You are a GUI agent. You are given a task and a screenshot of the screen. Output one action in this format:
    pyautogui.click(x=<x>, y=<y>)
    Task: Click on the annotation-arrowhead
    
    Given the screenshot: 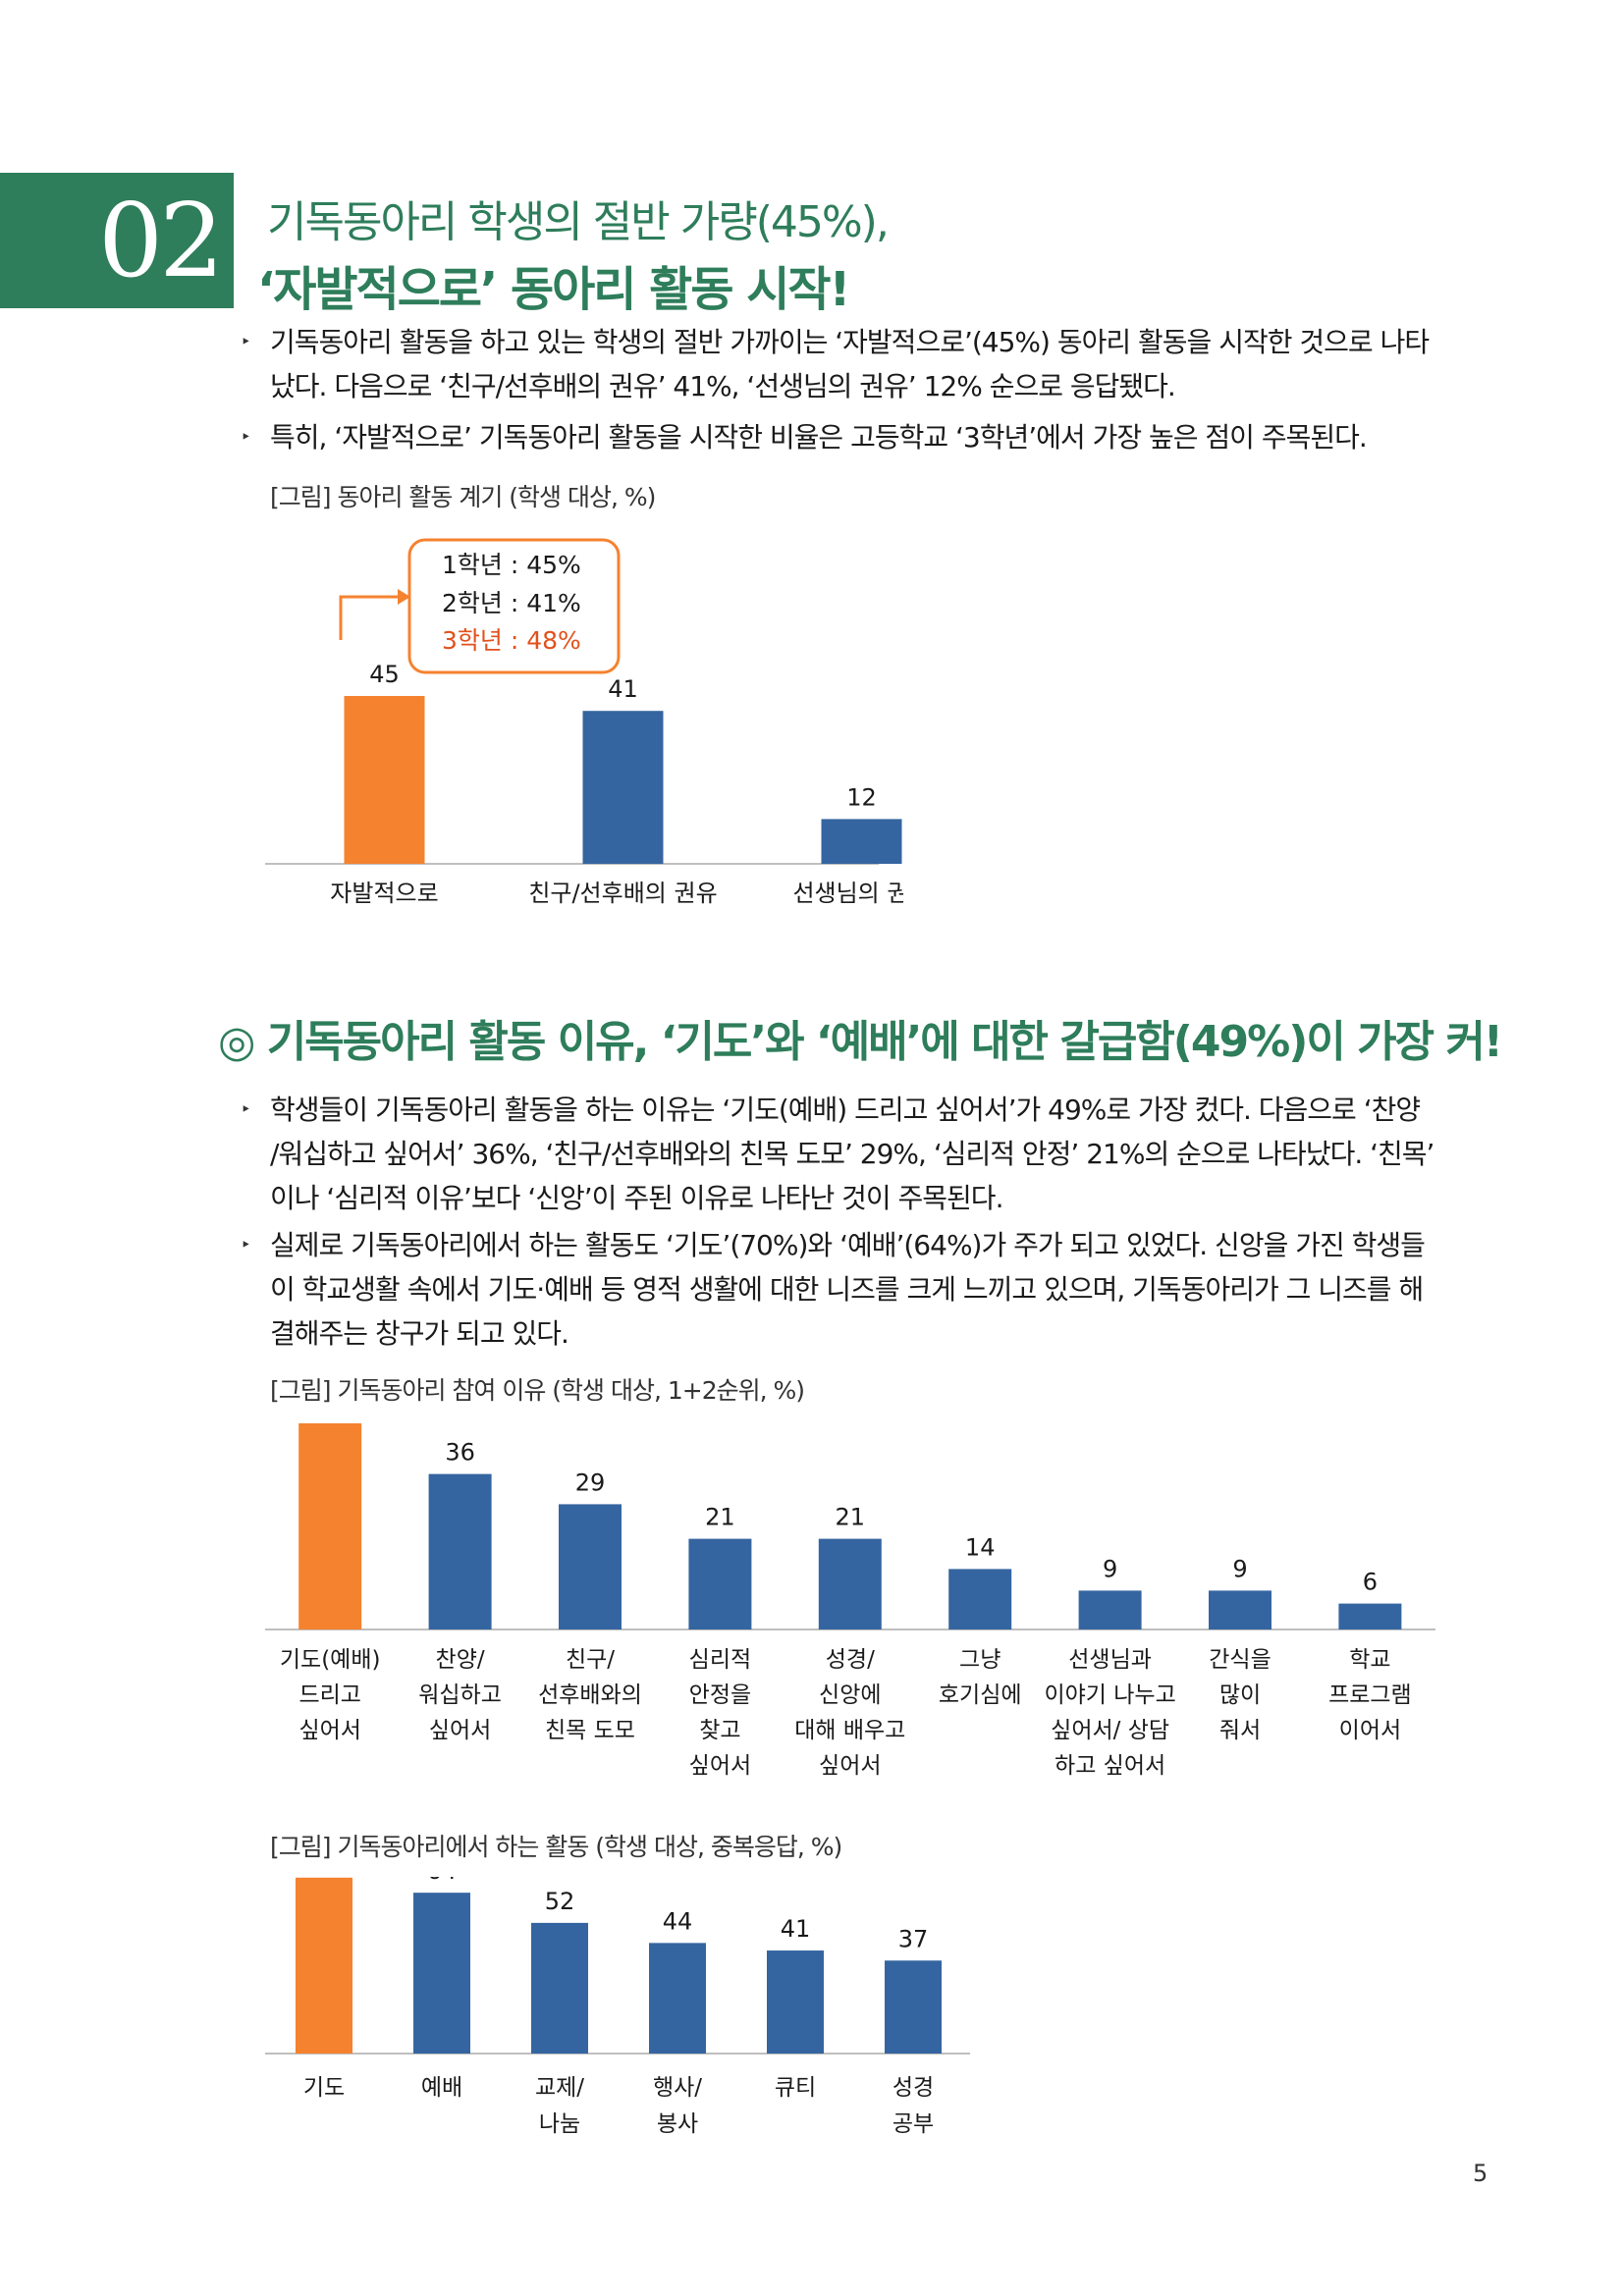 What is the action you would take?
    pyautogui.click(x=404, y=597)
    